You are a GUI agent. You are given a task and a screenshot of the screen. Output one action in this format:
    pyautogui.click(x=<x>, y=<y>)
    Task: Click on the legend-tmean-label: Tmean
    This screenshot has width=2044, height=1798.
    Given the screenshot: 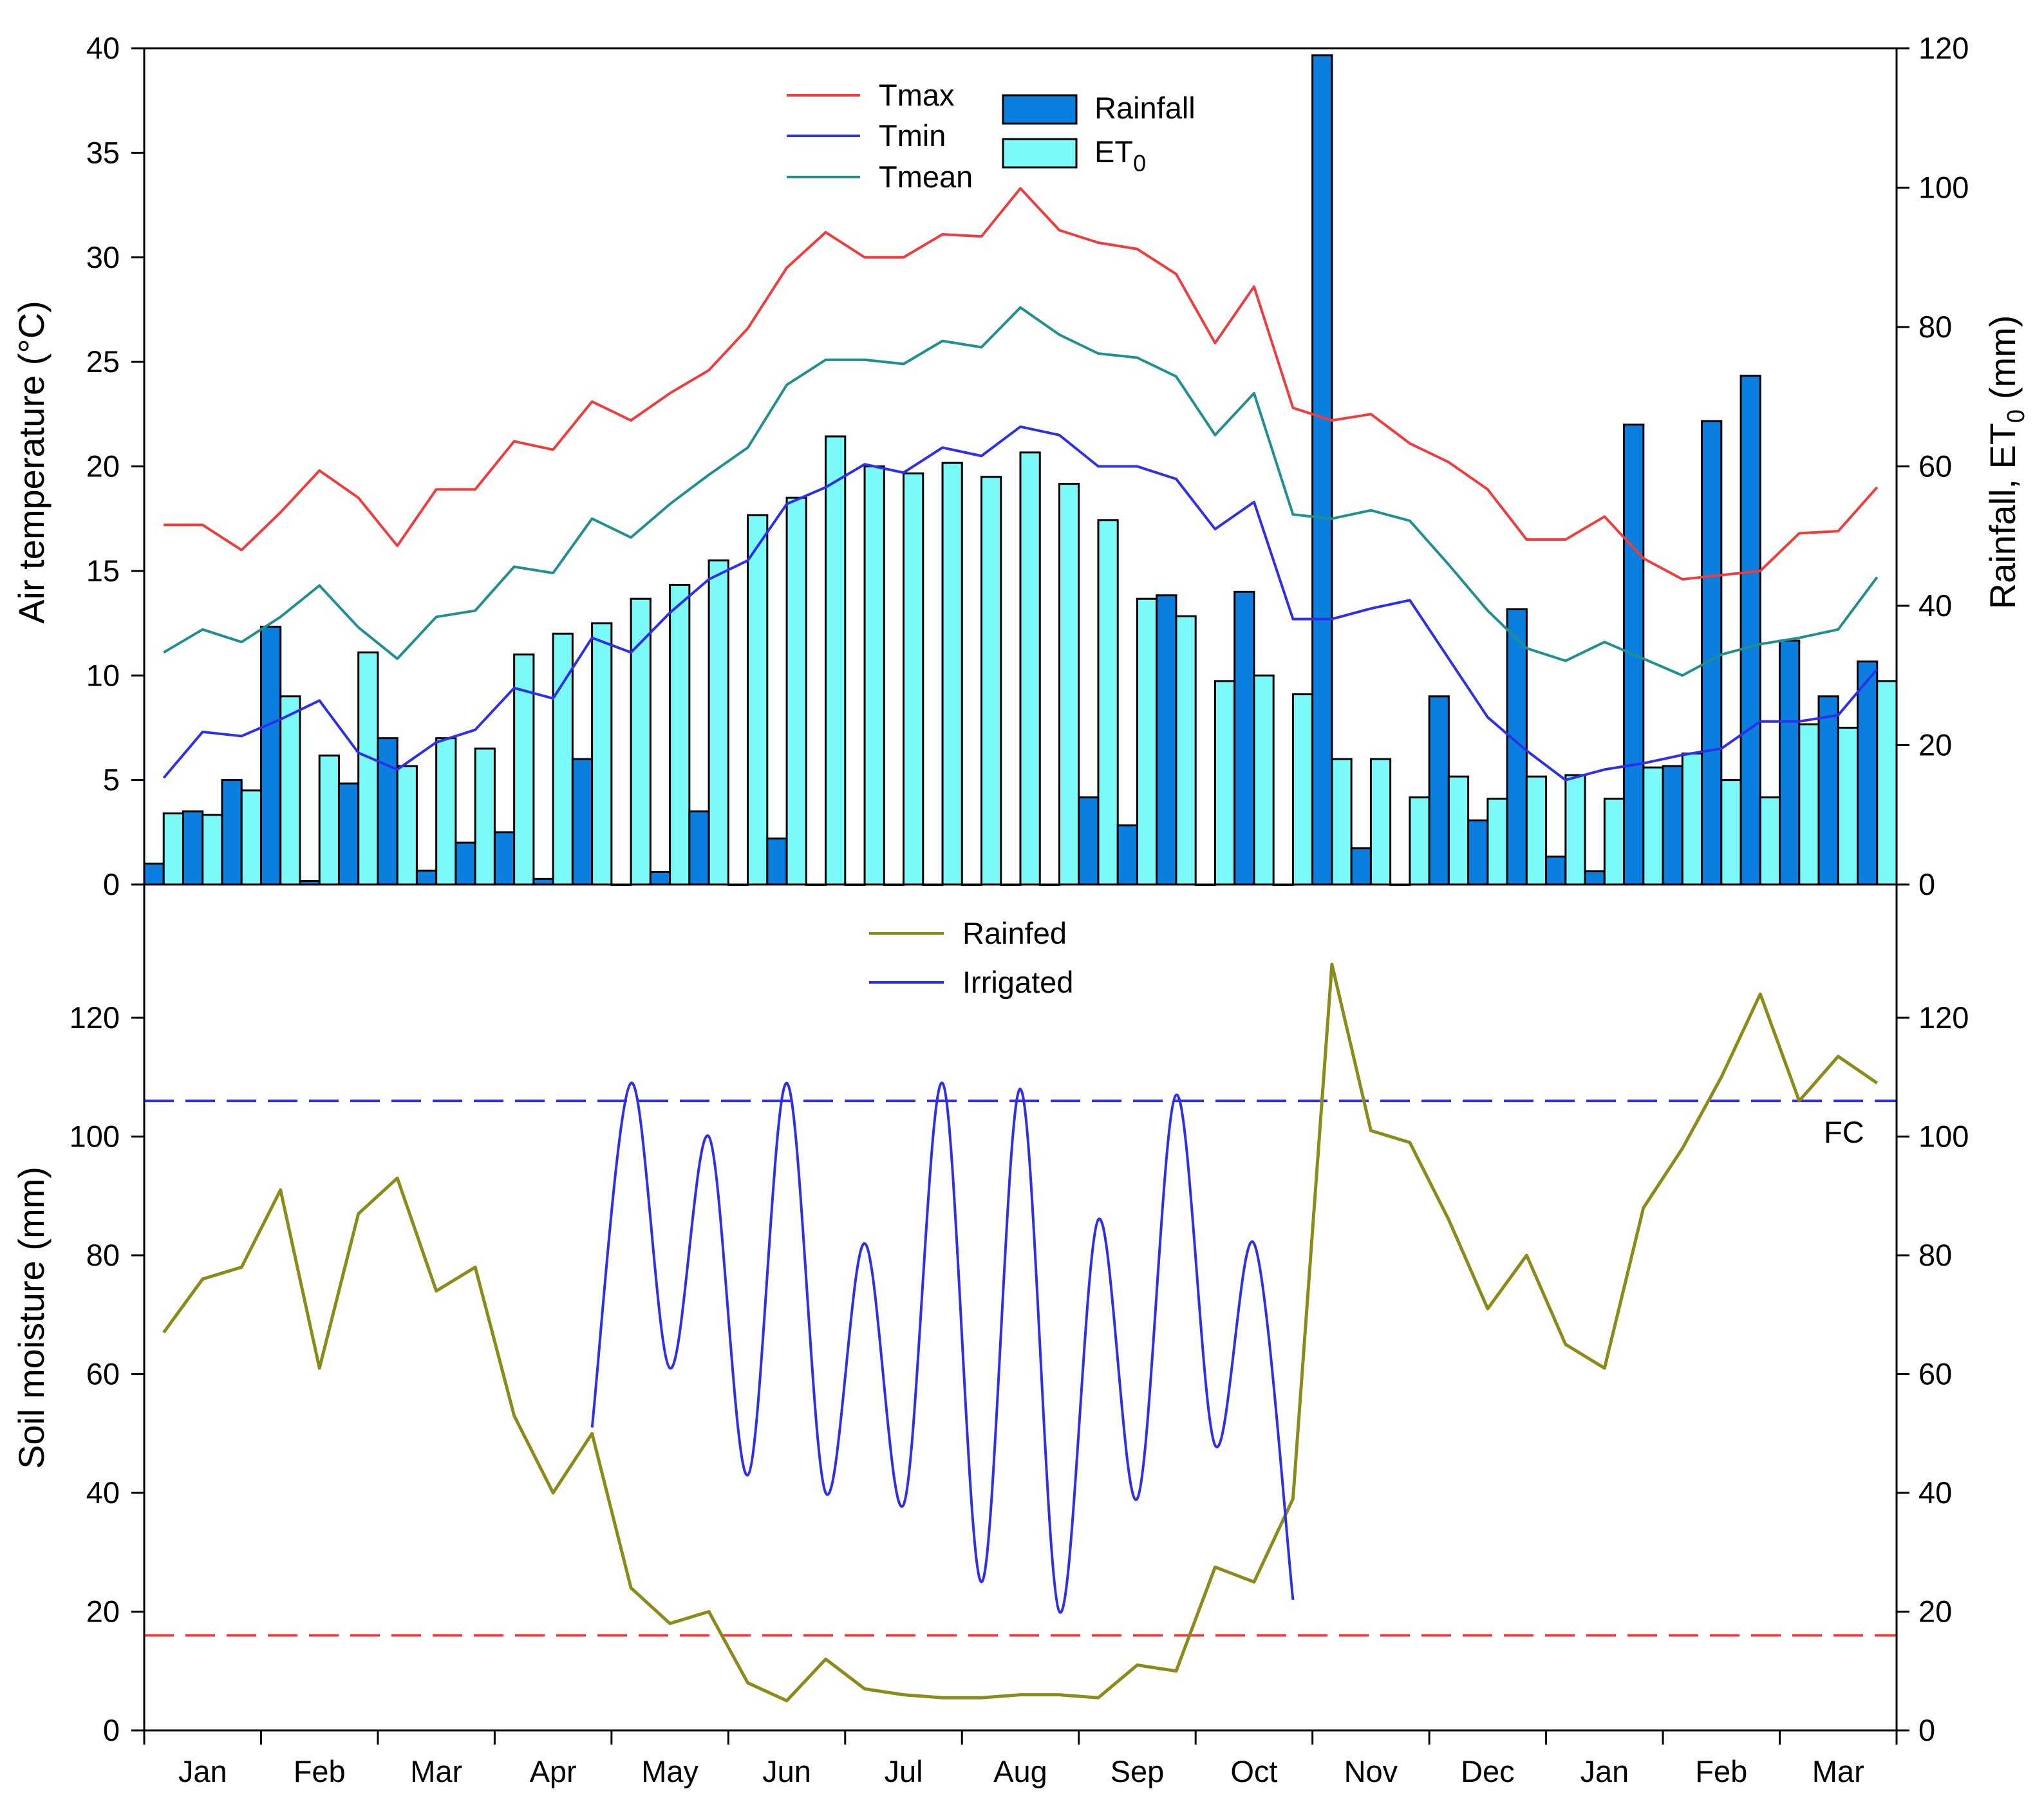 What is the action you would take?
    pyautogui.click(x=926, y=177)
    